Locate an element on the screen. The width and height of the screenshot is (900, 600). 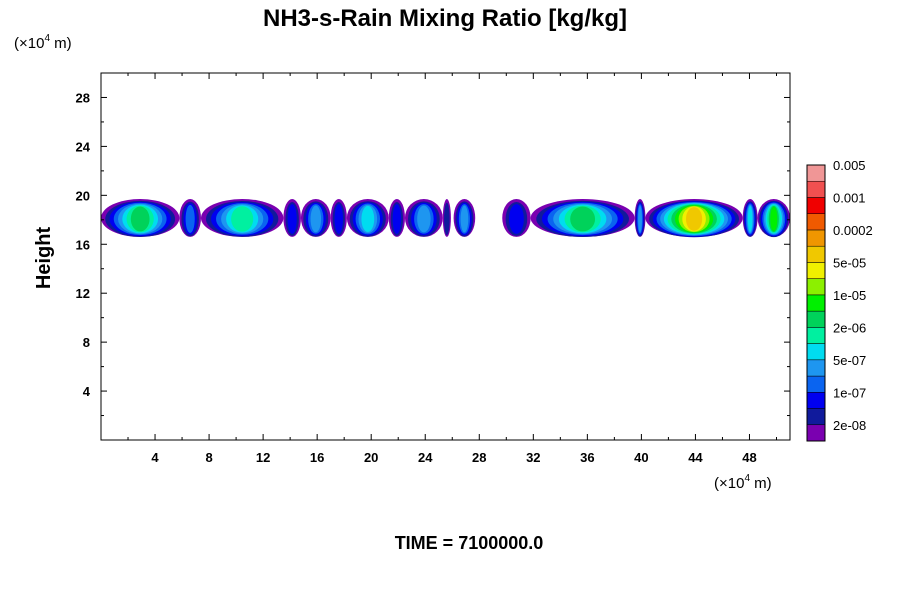
x-tick-label: 40 is located at coordinates (641, 457).